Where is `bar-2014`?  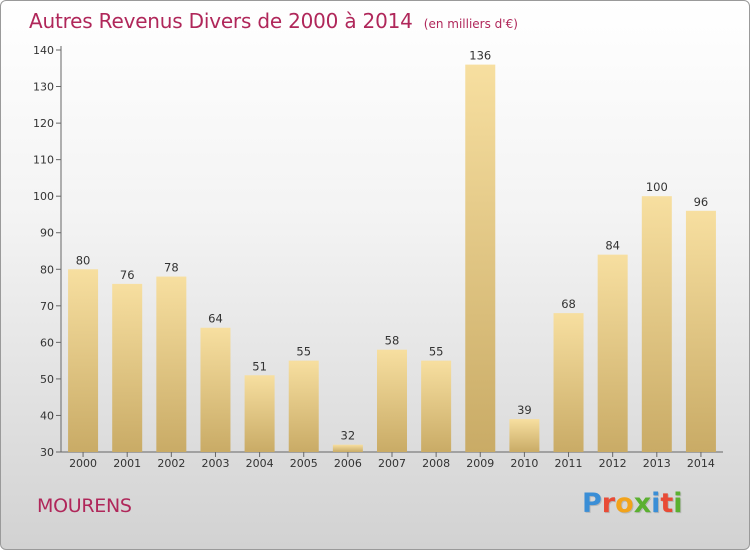
bar-2014 is located at coordinates (700, 331).